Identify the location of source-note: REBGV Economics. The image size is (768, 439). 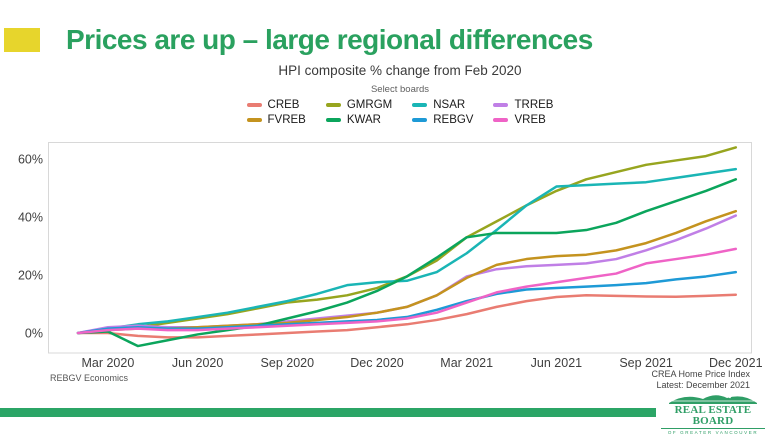
(89, 378).